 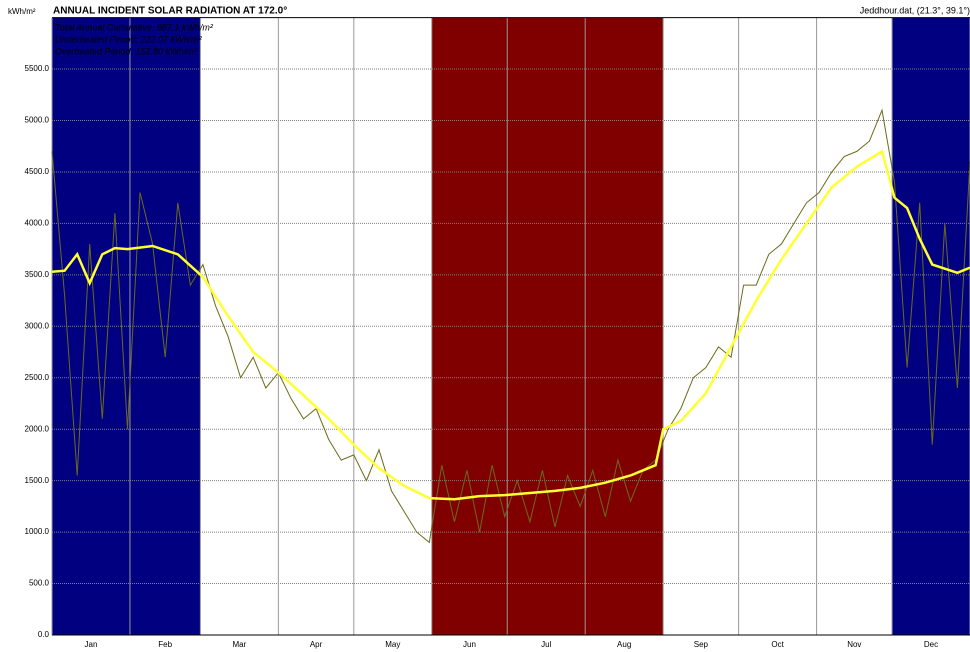 I want to click on x-tick-label: Apr, so click(x=316, y=644).